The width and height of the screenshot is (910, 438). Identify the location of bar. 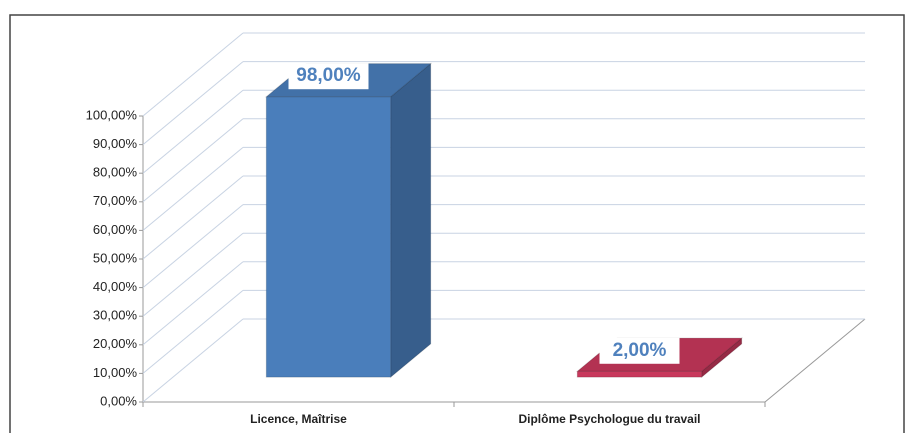
(348, 220).